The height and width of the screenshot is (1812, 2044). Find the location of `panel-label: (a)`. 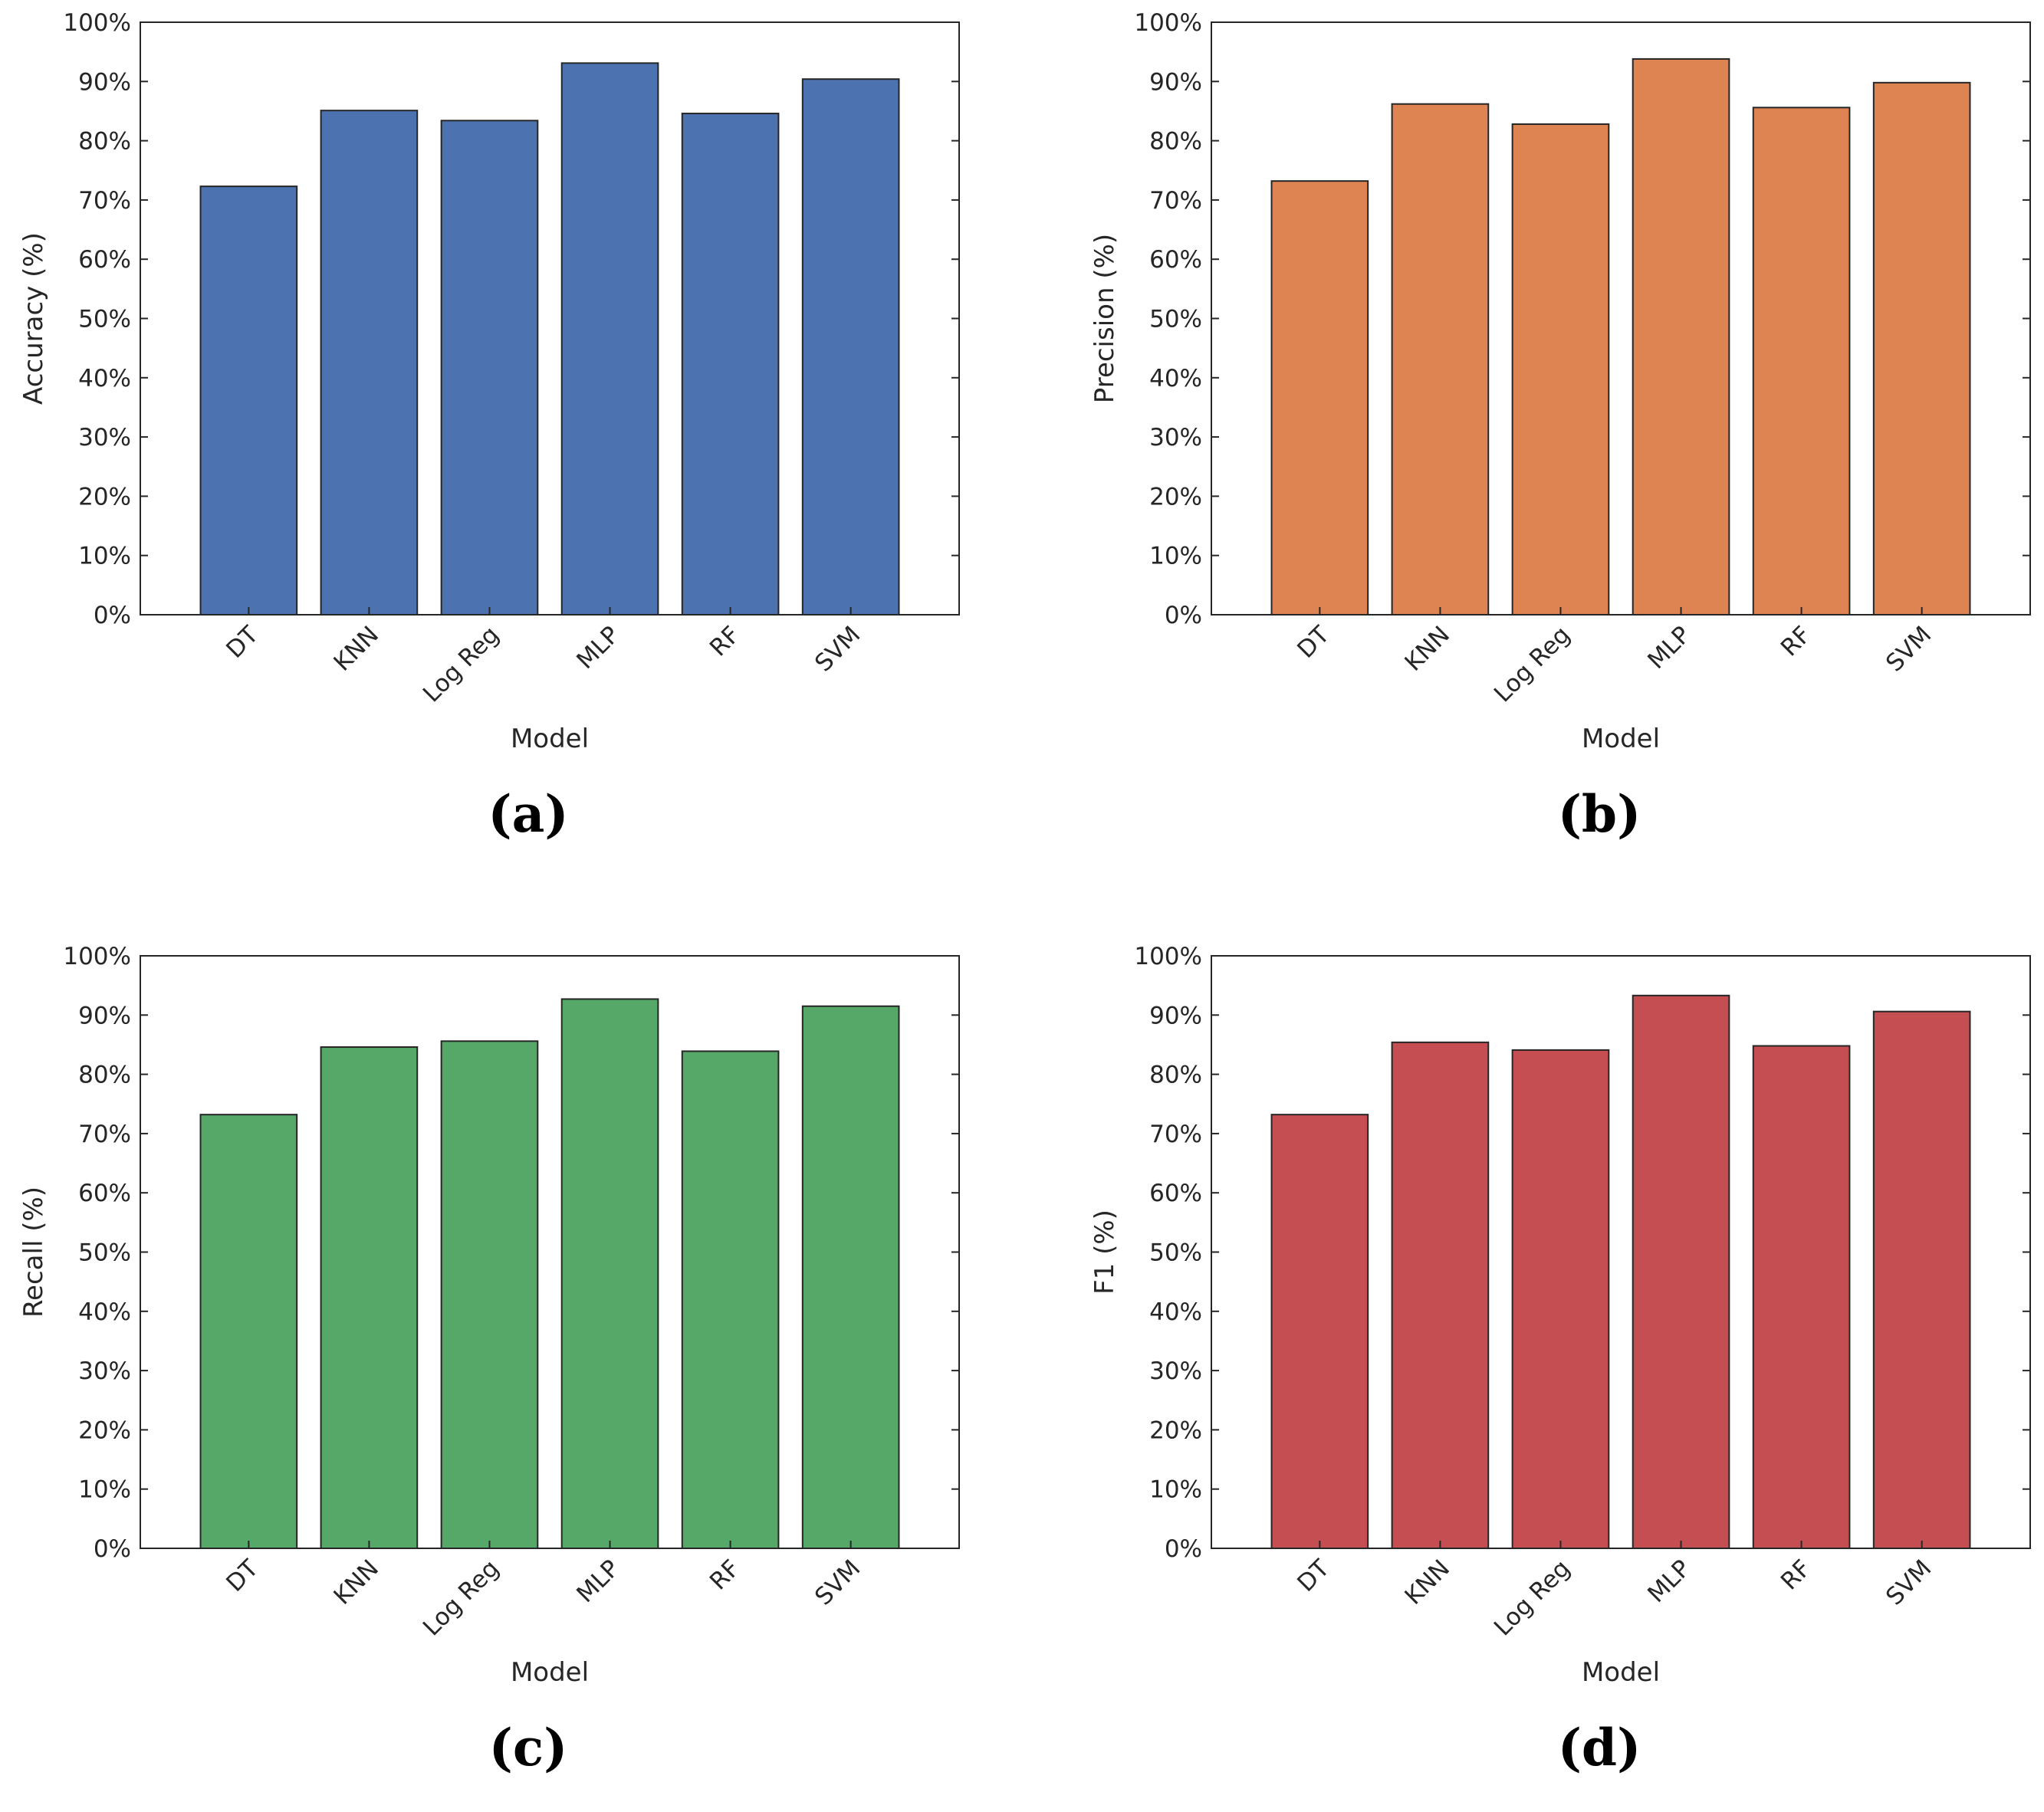

panel-label: (a) is located at coordinates (528, 814).